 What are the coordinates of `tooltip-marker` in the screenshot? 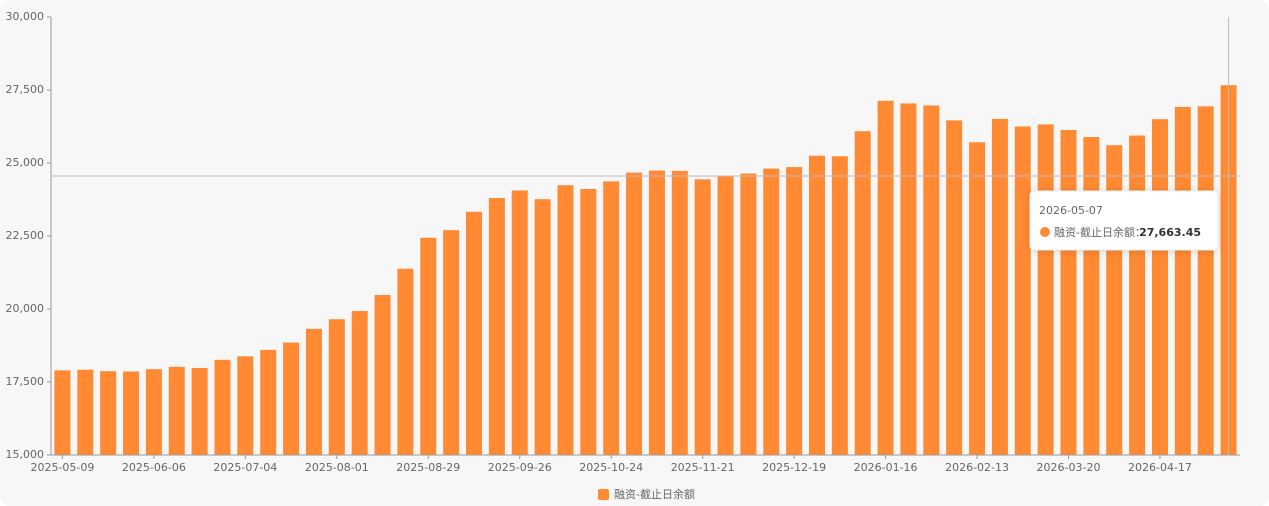 It's located at (1045, 232).